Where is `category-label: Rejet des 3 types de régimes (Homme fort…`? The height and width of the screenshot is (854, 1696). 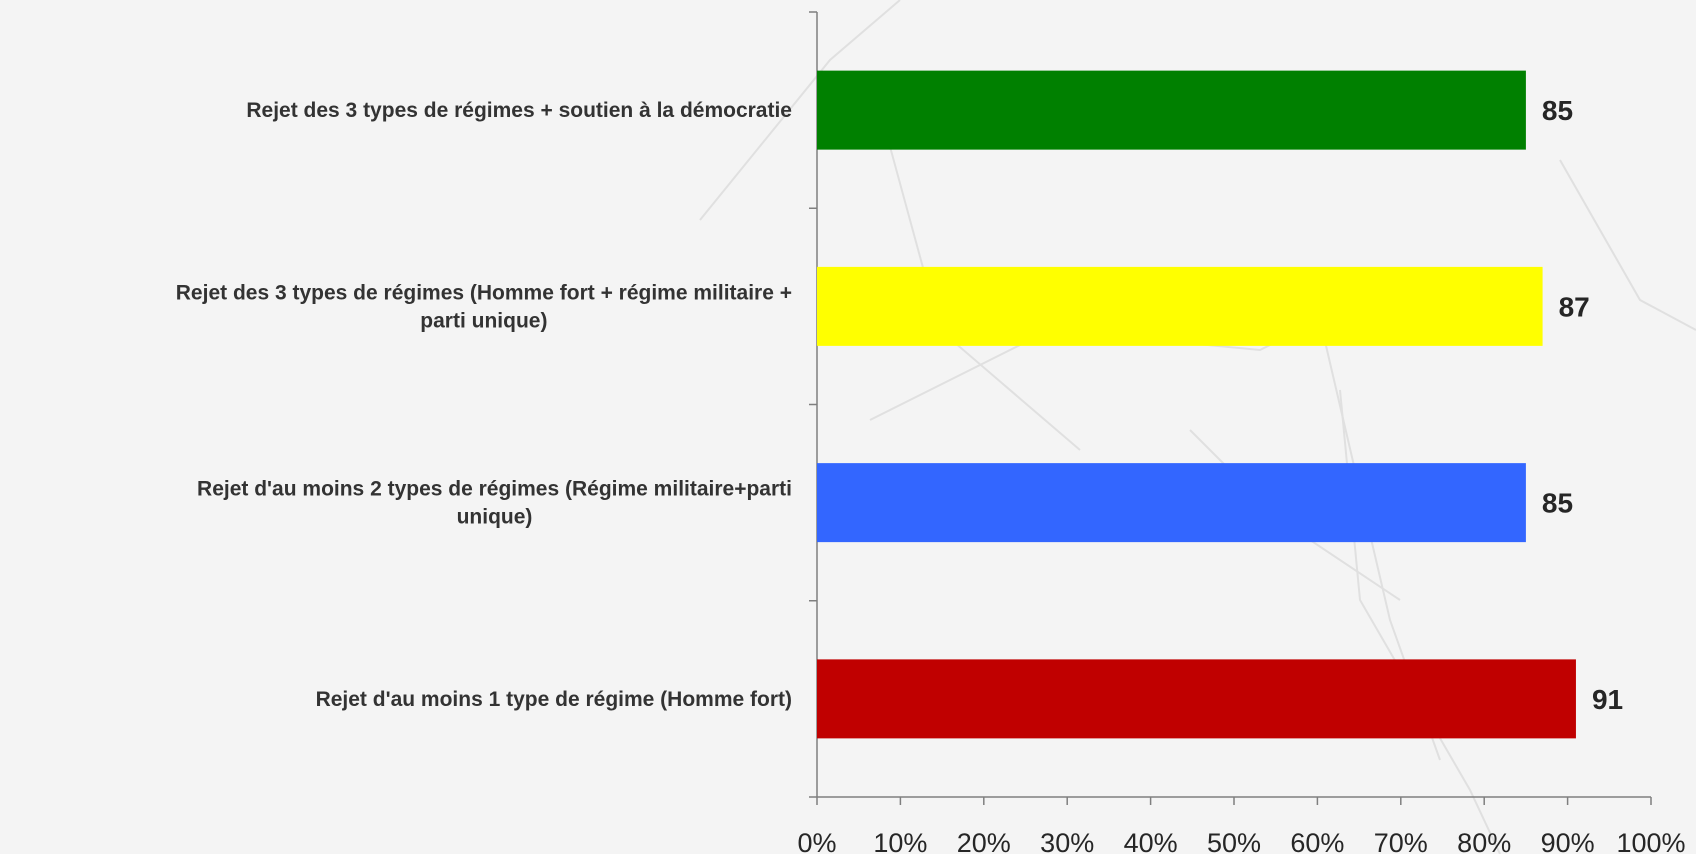
category-label: Rejet des 3 types de régimes (Homme fort… is located at coordinates (484, 306).